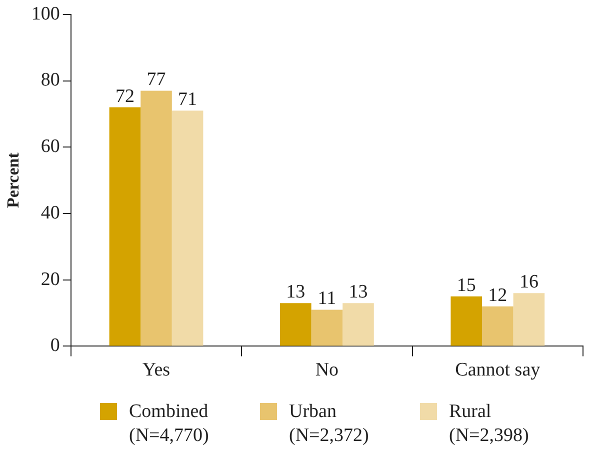 The image size is (589, 453). Describe the element at coordinates (489, 424) in the screenshot. I see `legend-label: Rural (N=2,398)` at that location.